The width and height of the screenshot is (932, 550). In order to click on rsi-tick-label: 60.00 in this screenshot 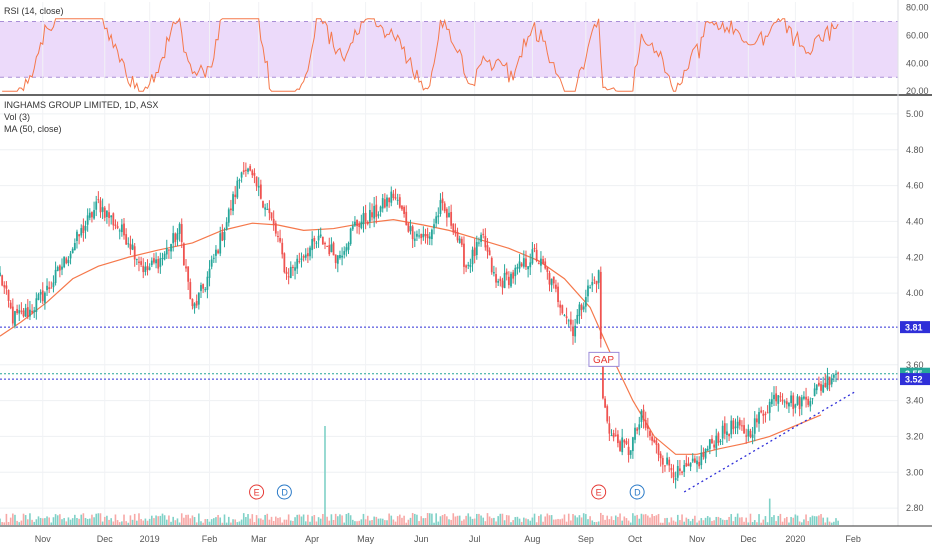, I will do `click(917, 35)`.